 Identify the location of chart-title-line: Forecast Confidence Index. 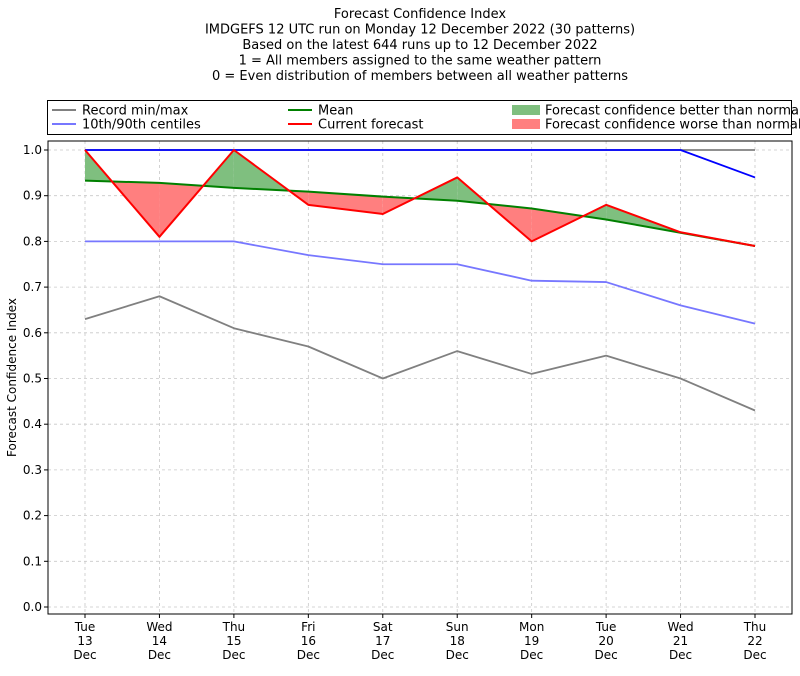
(420, 14).